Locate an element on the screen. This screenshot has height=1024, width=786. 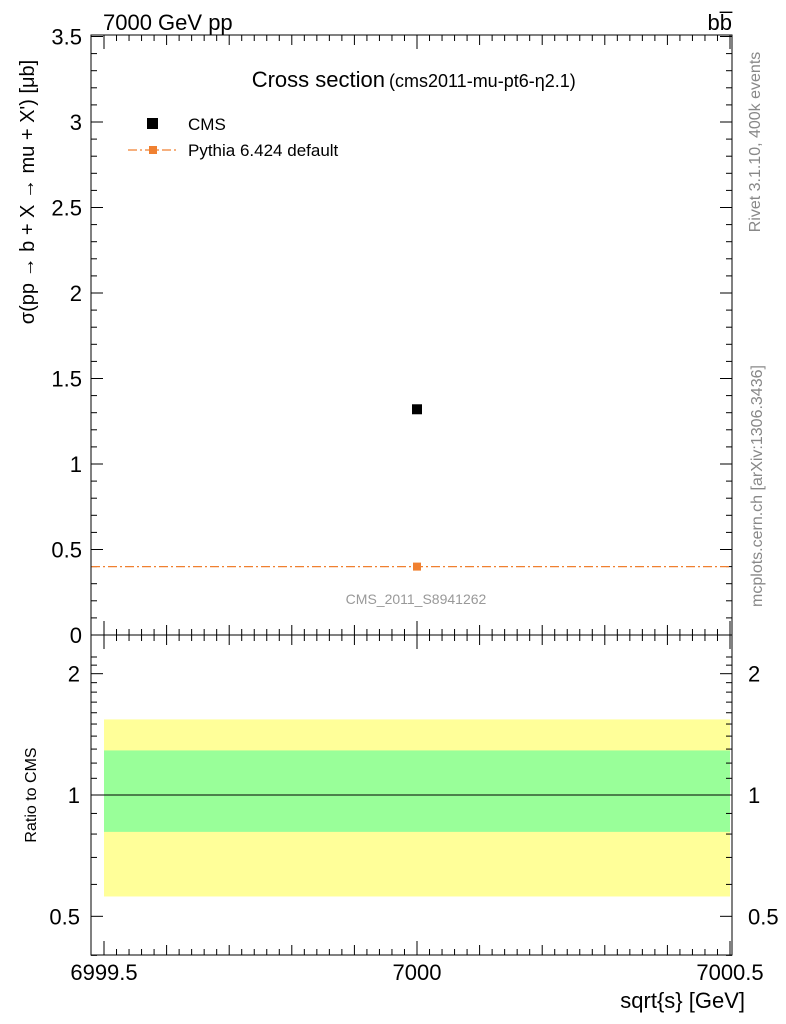
analysis-id-label: CMS_2011_S8941262 is located at coordinates (416, 599).